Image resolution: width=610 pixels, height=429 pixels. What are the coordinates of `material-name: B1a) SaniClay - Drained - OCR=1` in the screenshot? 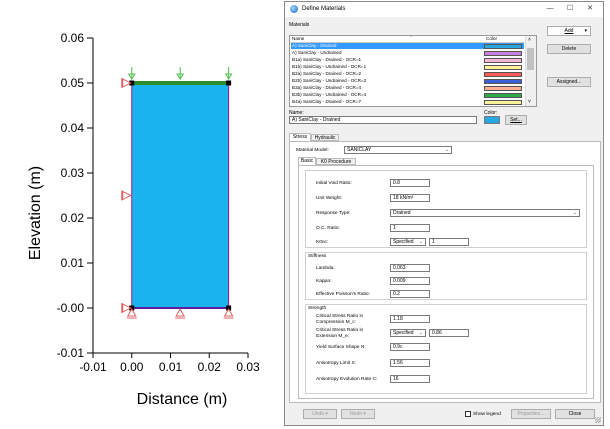 It's located at (327, 59).